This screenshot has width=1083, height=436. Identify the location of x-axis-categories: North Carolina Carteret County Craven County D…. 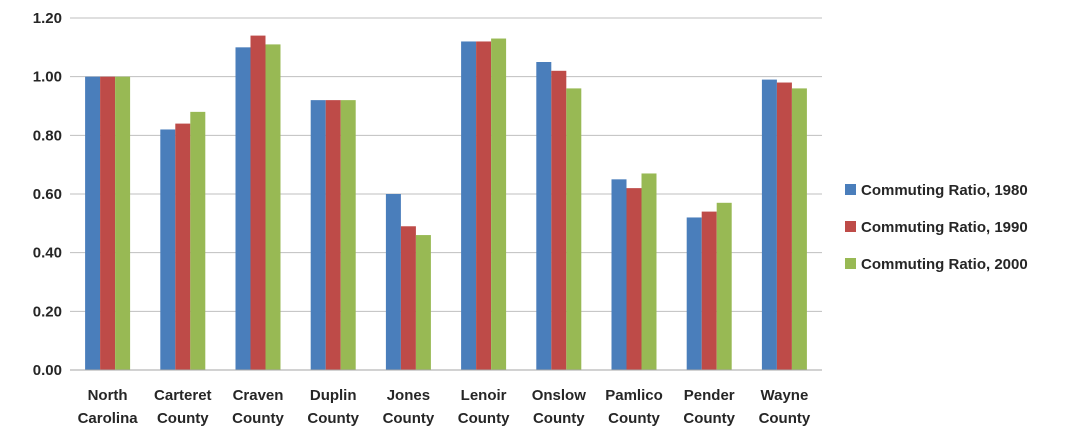
(444, 407).